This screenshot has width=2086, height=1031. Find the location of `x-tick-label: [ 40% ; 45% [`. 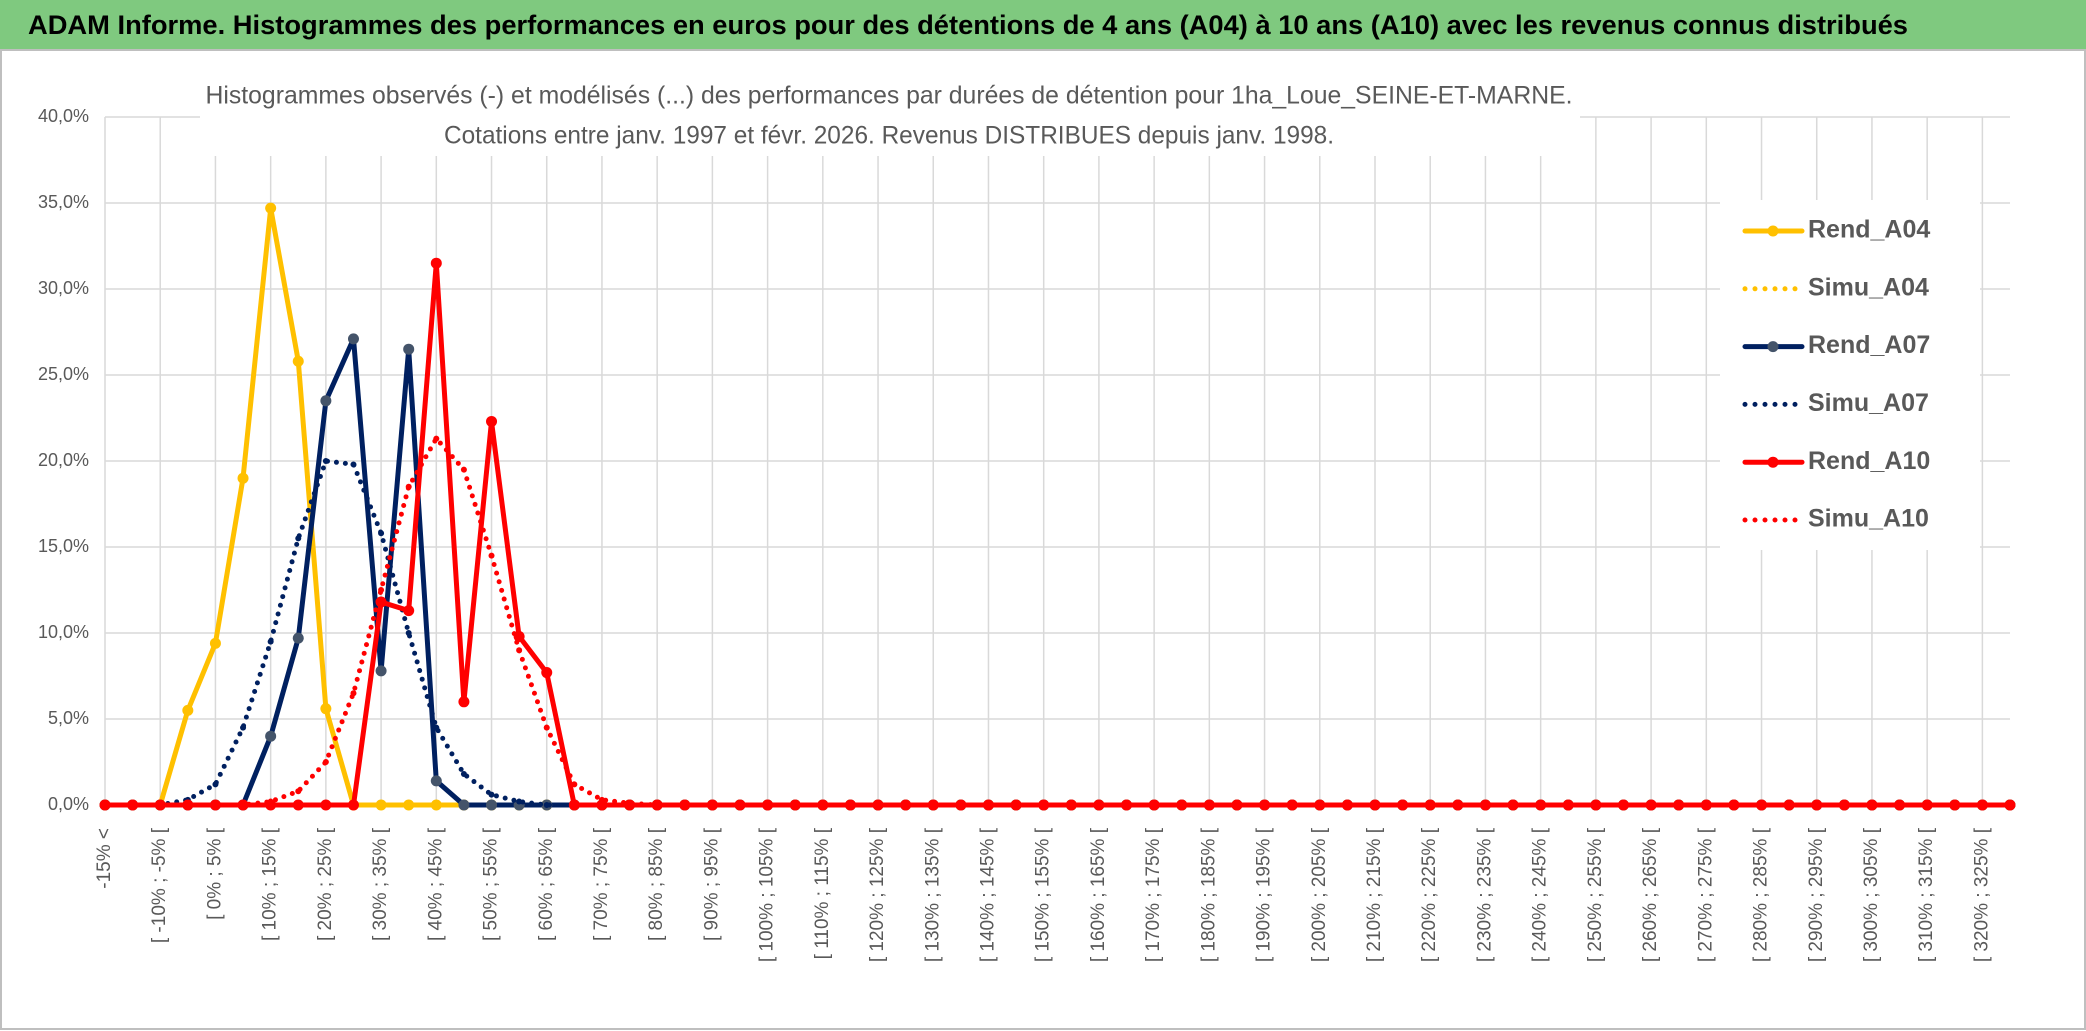

x-tick-label: [ 40% ; 45% [ is located at coordinates (435, 884).